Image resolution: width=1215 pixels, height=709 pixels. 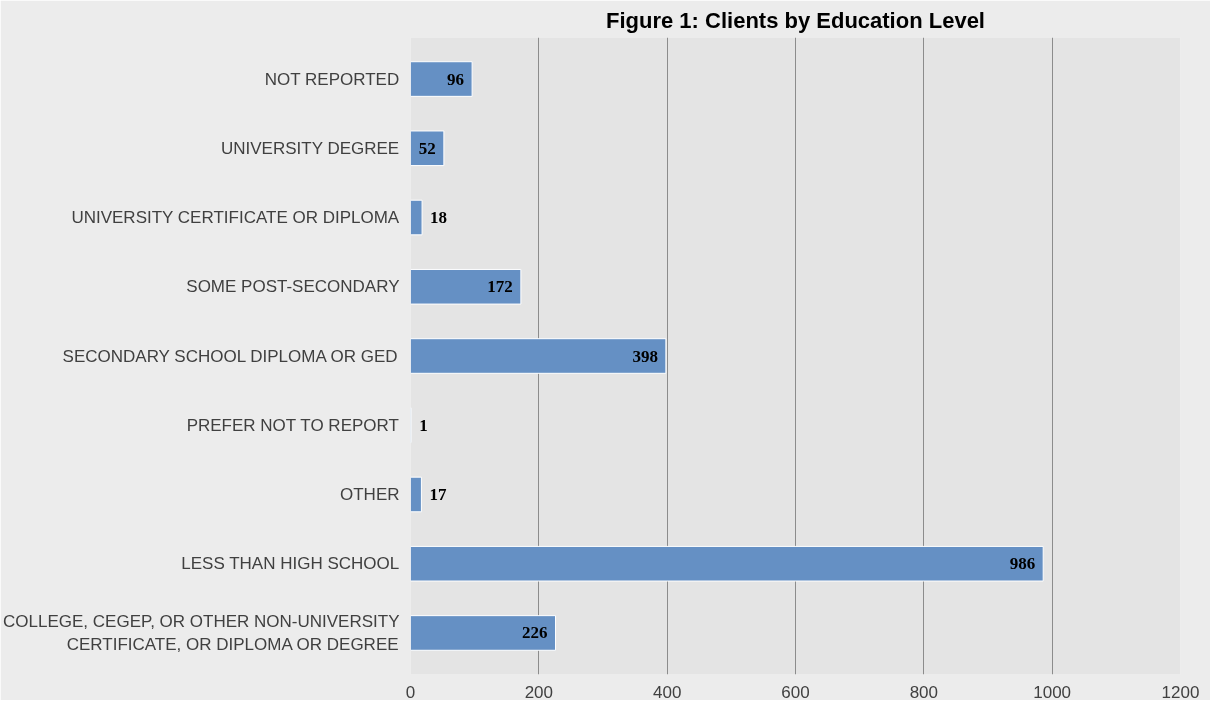 What do you see at coordinates (290, 564) in the screenshot?
I see `y-tick-label: LESS THAN HIGH SCHOOL` at bounding box center [290, 564].